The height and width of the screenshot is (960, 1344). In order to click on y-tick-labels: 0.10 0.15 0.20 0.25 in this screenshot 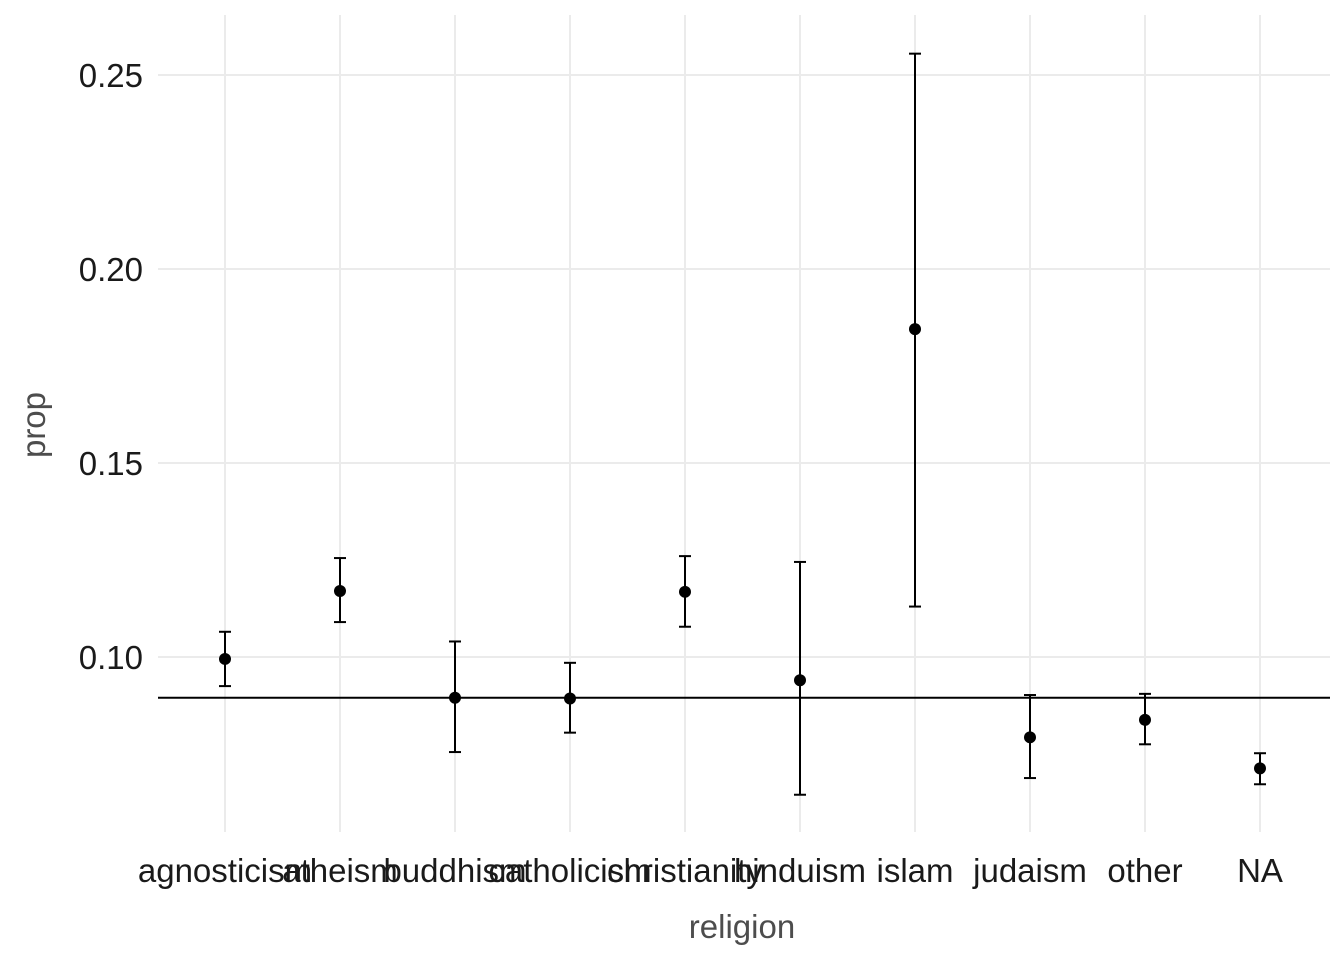, I will do `click(111, 366)`.